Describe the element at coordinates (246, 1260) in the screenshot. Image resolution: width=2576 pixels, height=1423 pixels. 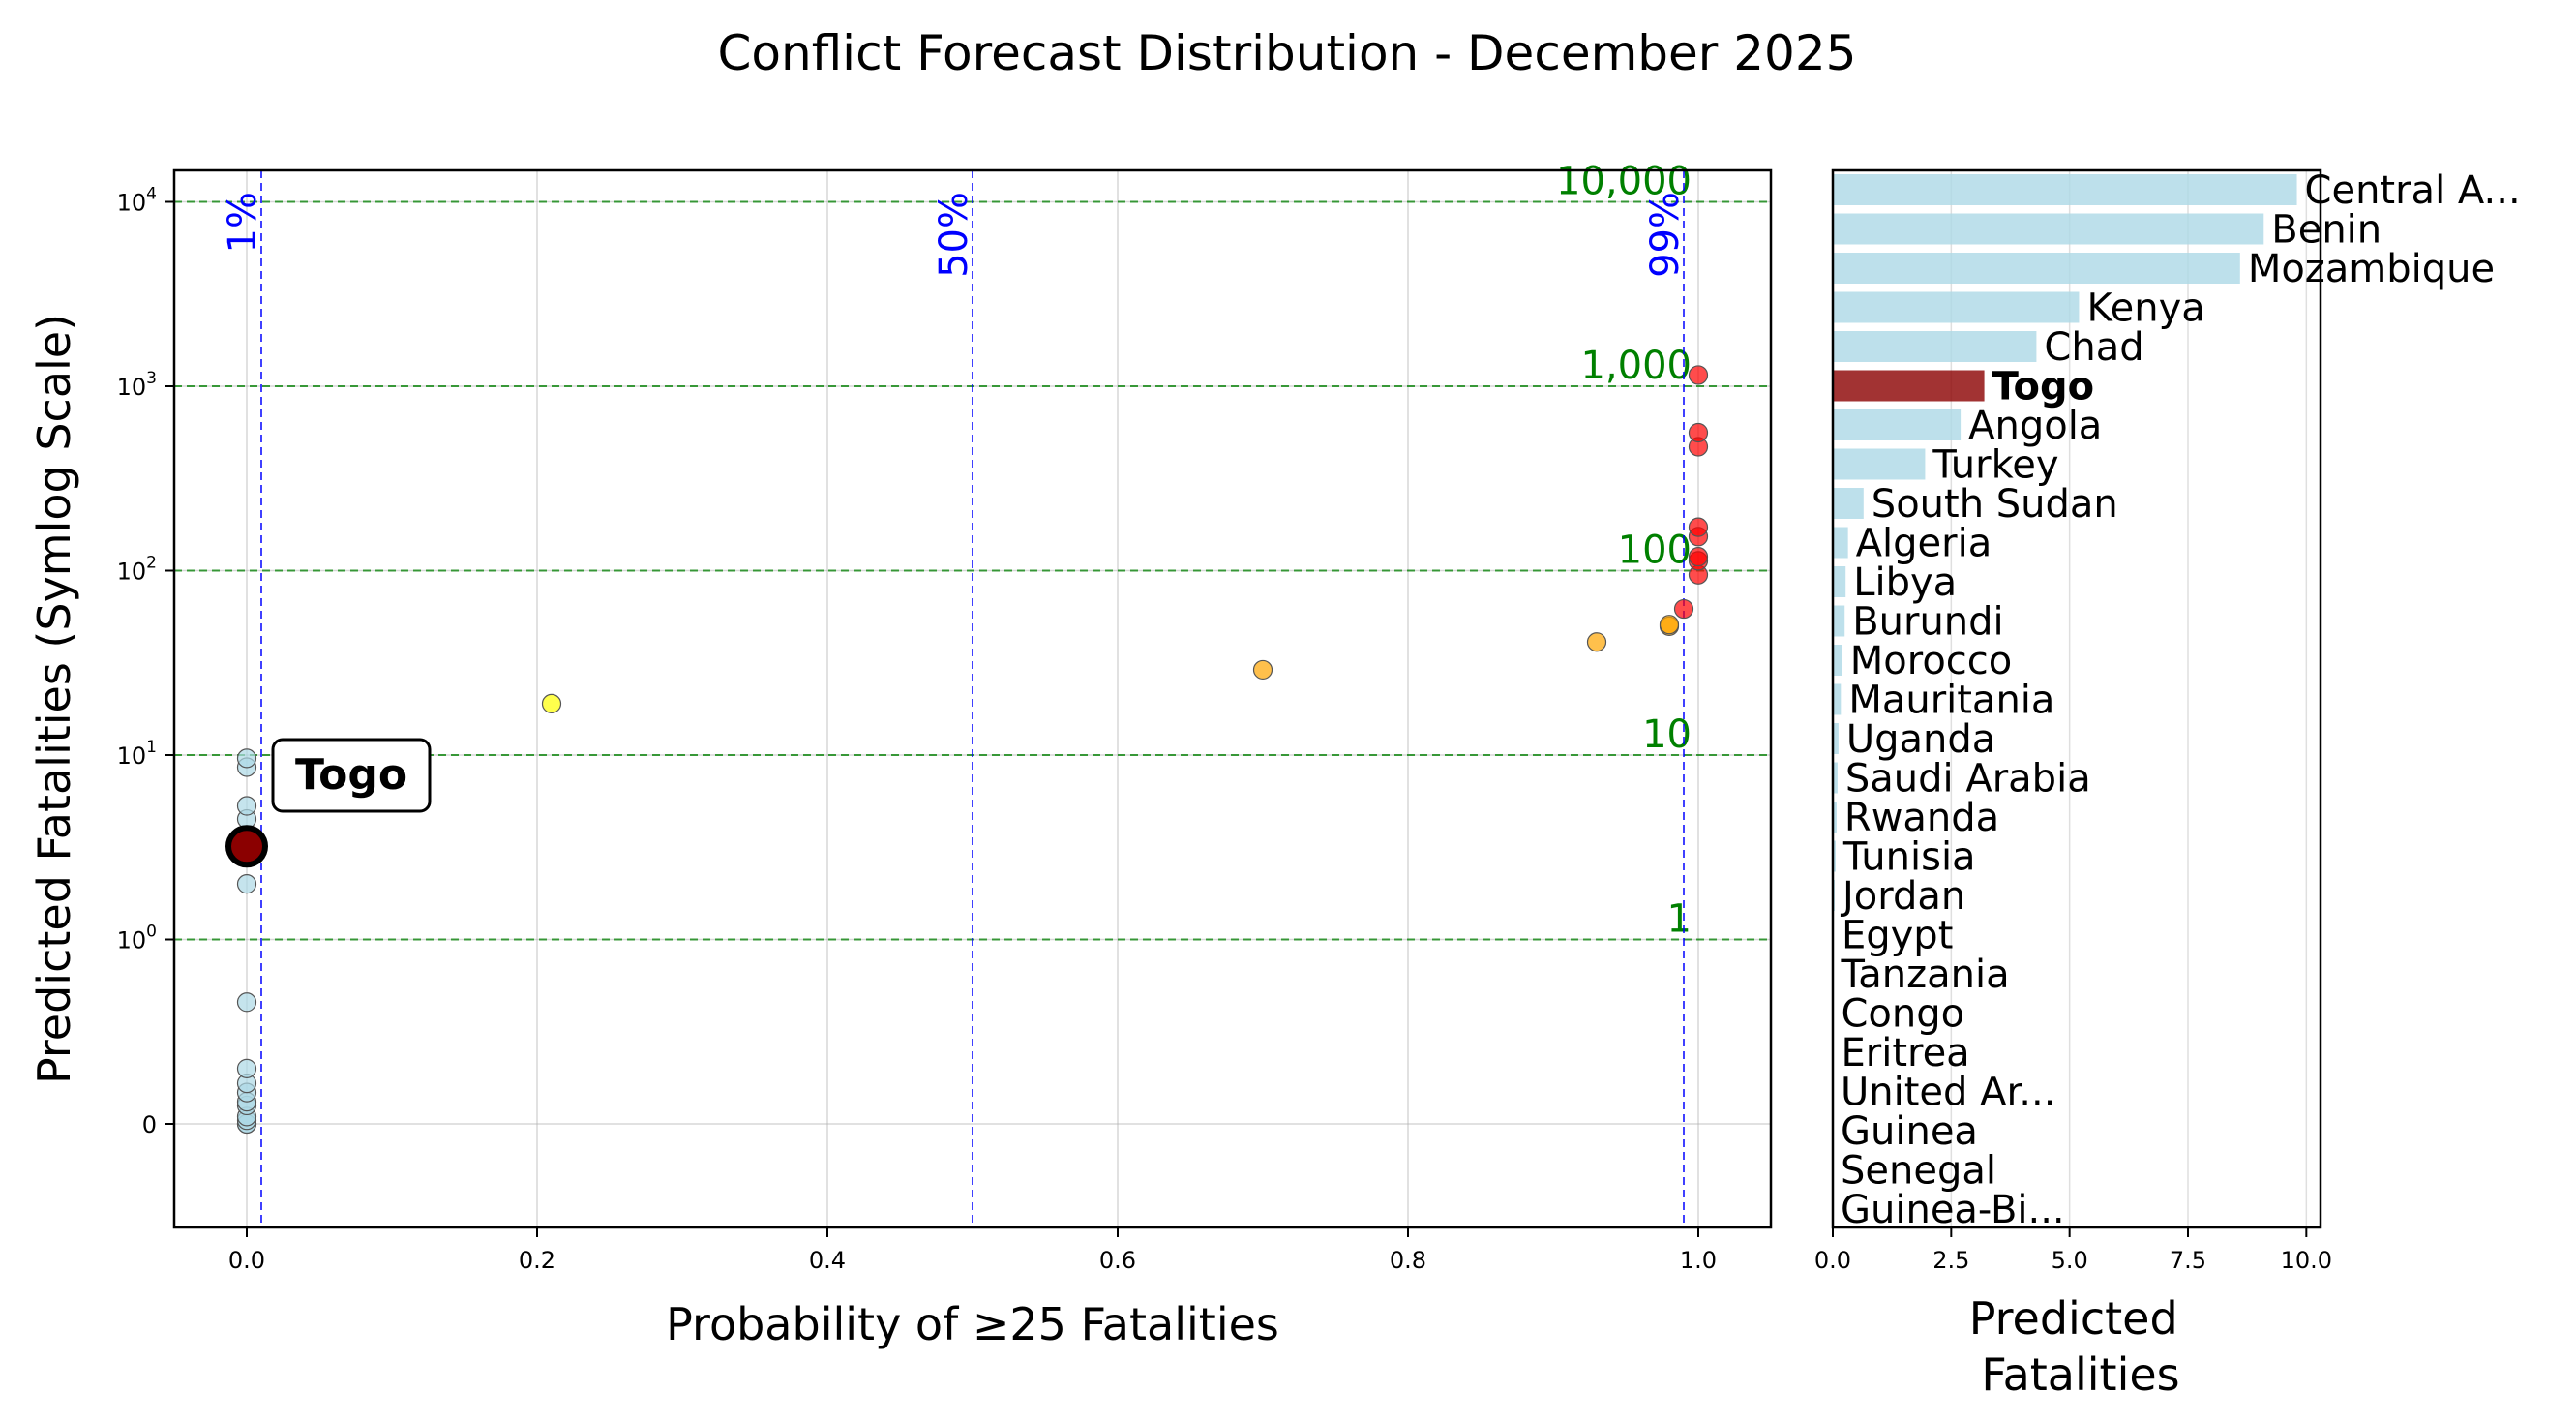
I see `scatter-x-tick-label: 0.0` at that location.